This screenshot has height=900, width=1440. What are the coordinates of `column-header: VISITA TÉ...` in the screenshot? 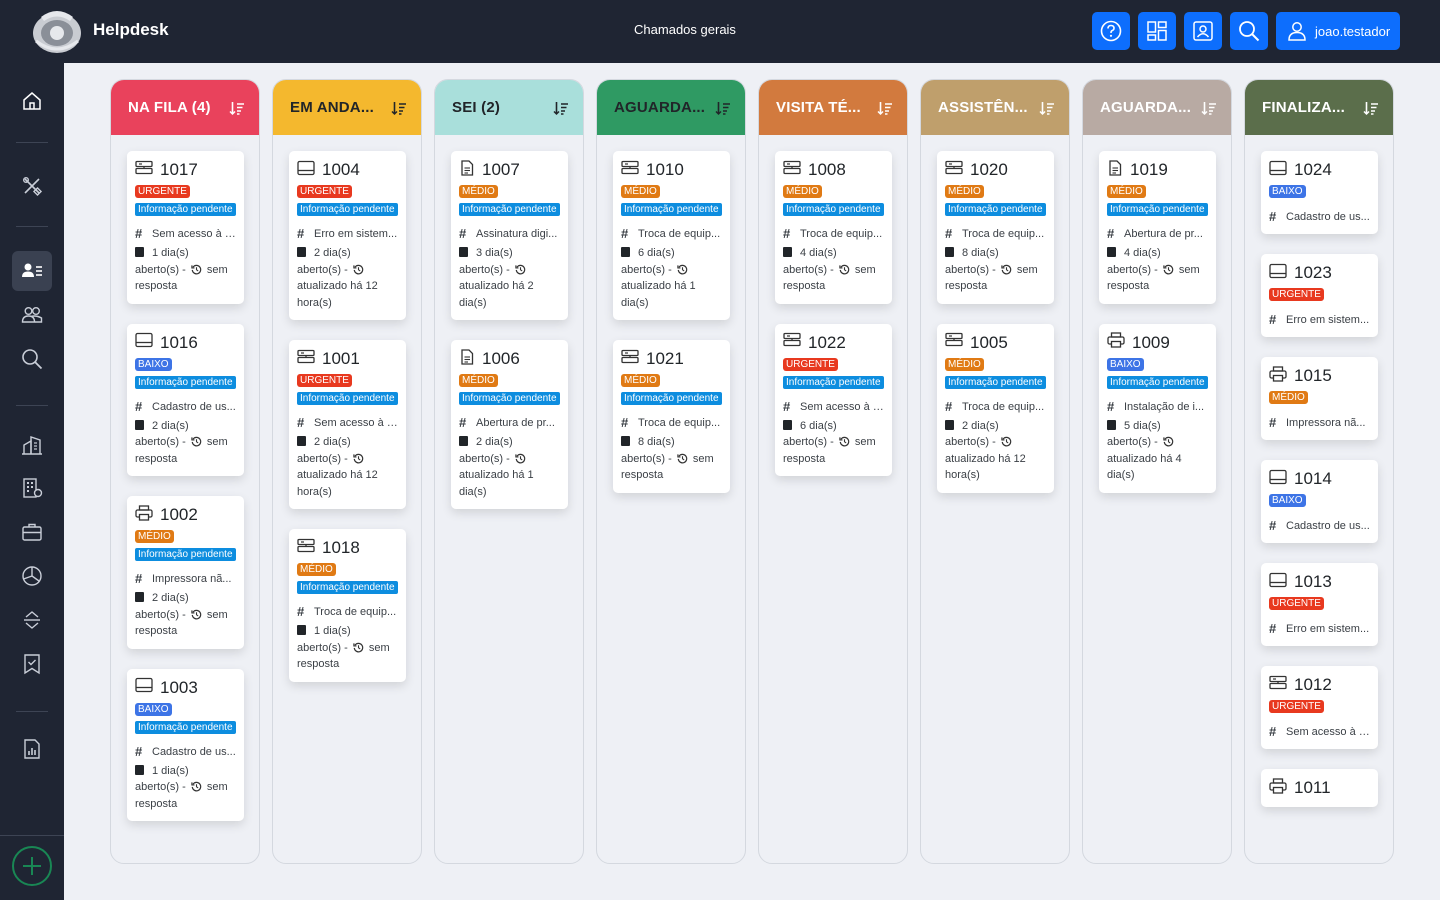 It's located at (833, 107).